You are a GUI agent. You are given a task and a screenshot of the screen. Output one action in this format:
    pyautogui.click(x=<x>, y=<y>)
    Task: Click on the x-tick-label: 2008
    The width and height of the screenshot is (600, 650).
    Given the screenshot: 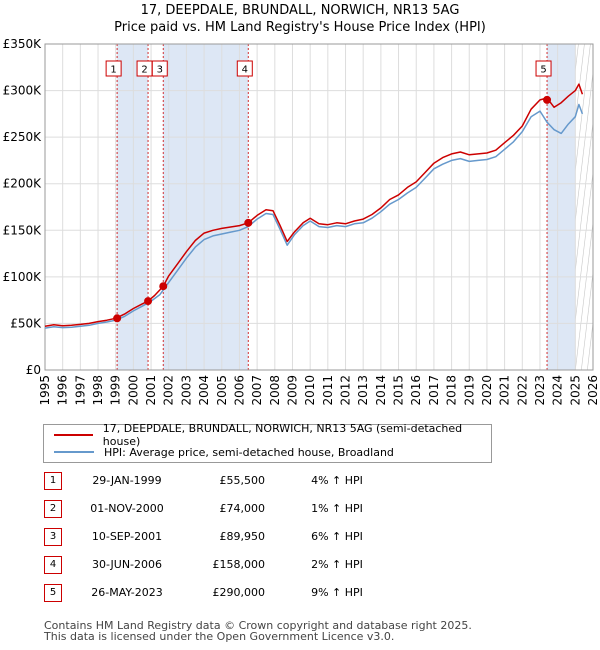 What is the action you would take?
    pyautogui.click(x=275, y=390)
    